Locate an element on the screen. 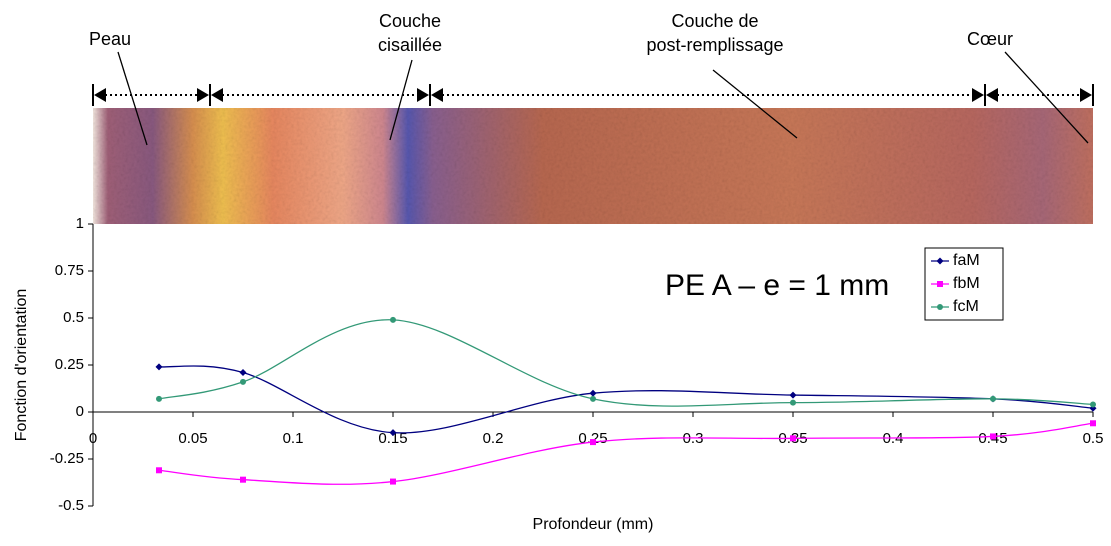  x-tick-label: 0.1 is located at coordinates (293, 438).